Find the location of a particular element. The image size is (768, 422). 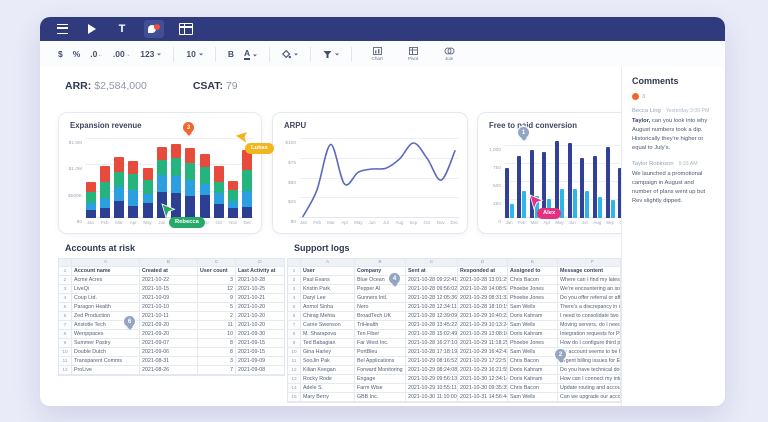

cell: Kristin Park is located at coordinates (328, 289).